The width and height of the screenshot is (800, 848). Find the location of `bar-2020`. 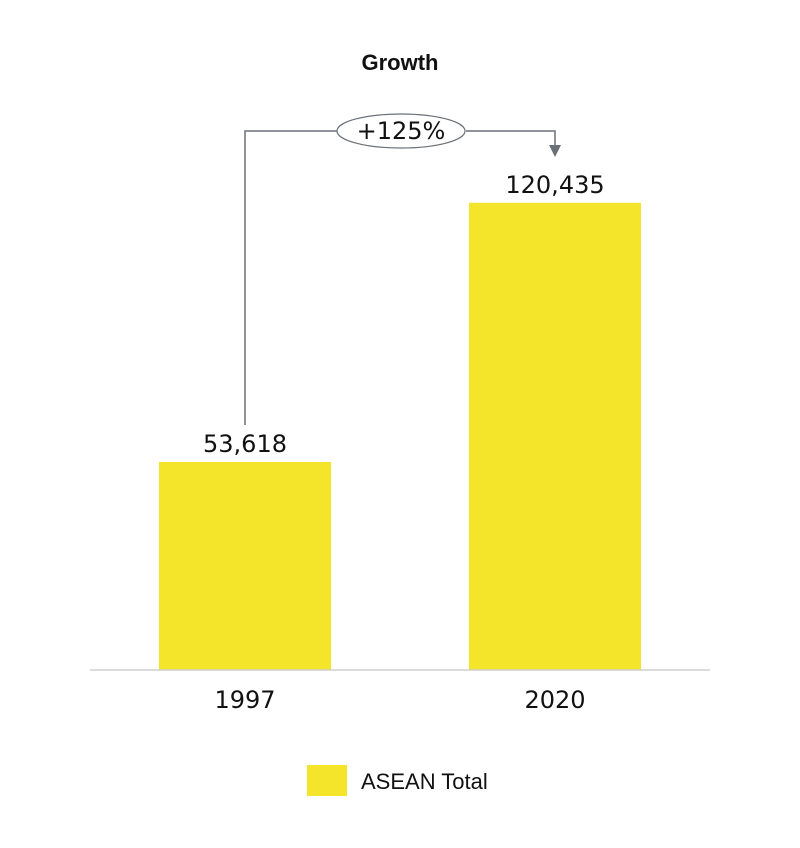

bar-2020 is located at coordinates (555, 436).